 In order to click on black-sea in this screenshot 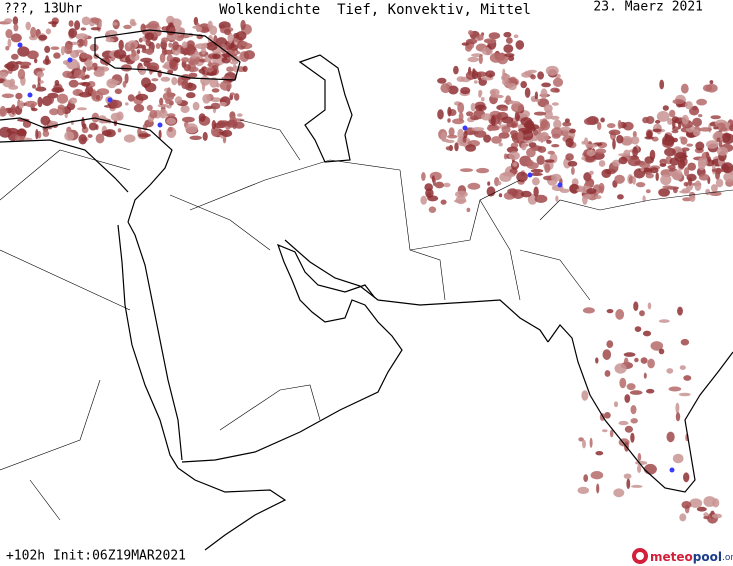, I will do `click(167, 55)`.